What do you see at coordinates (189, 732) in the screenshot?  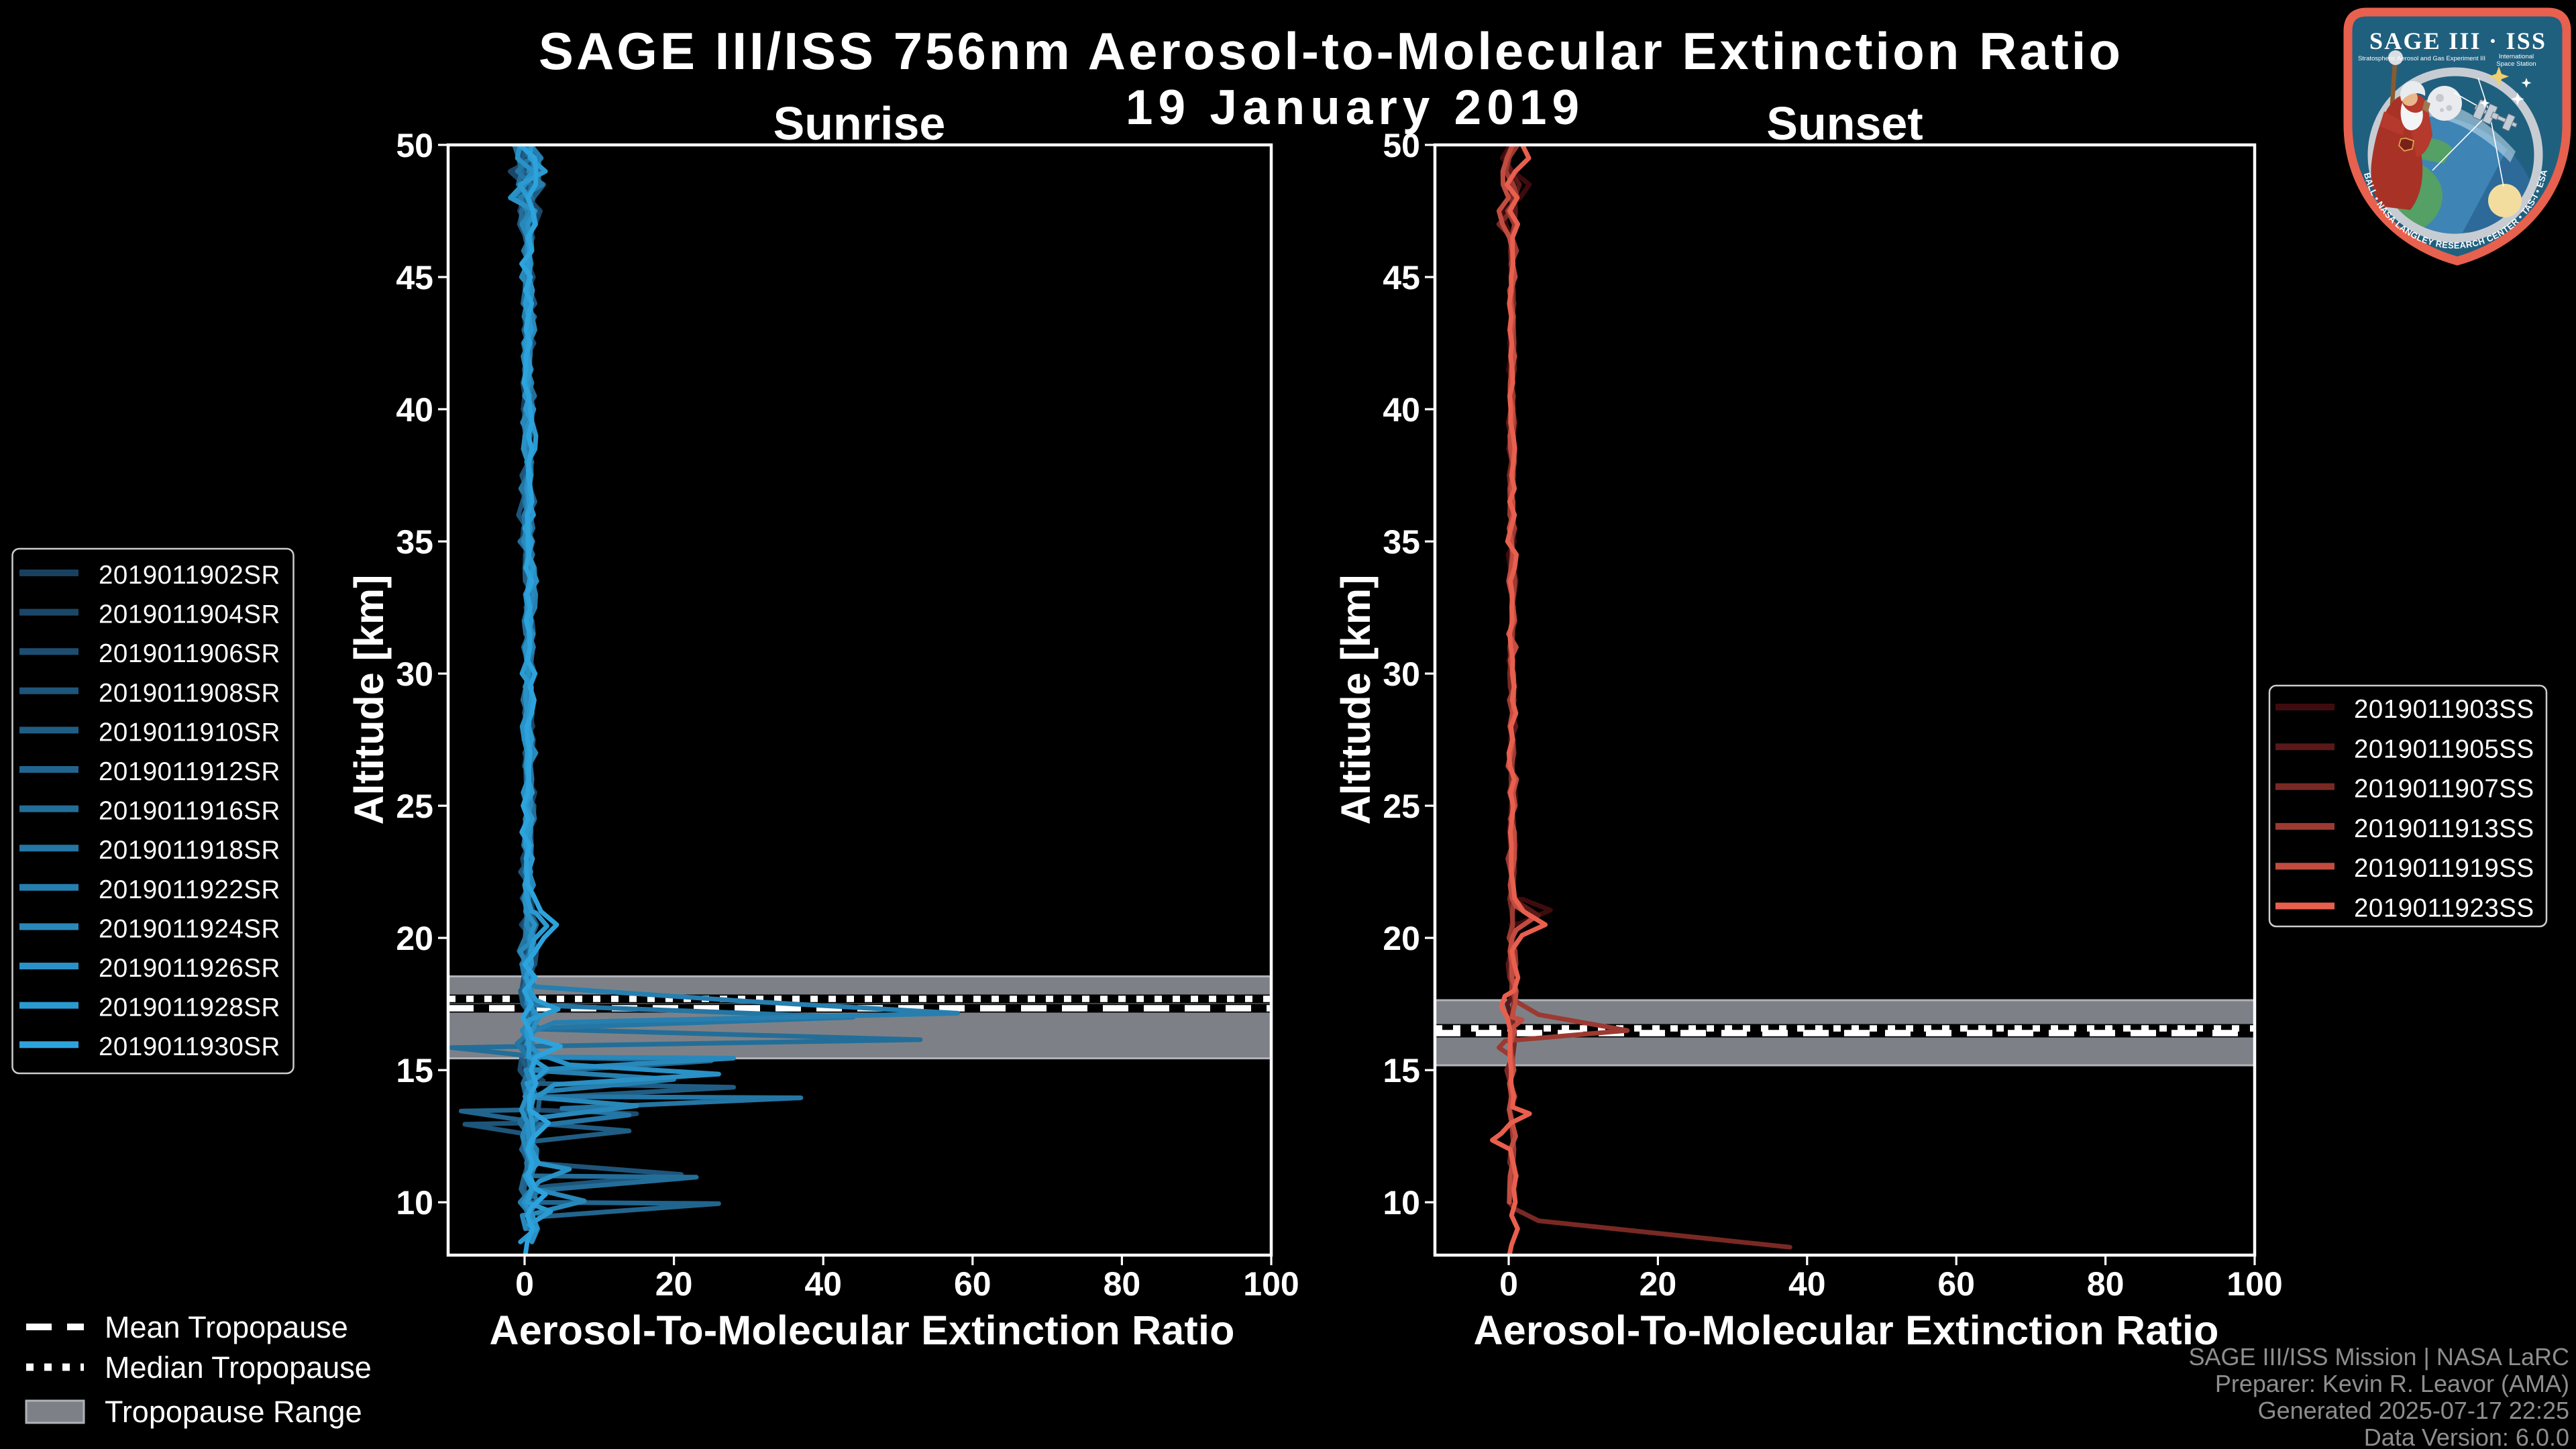 I see `svg-text: 2019011910SR` at bounding box center [189, 732].